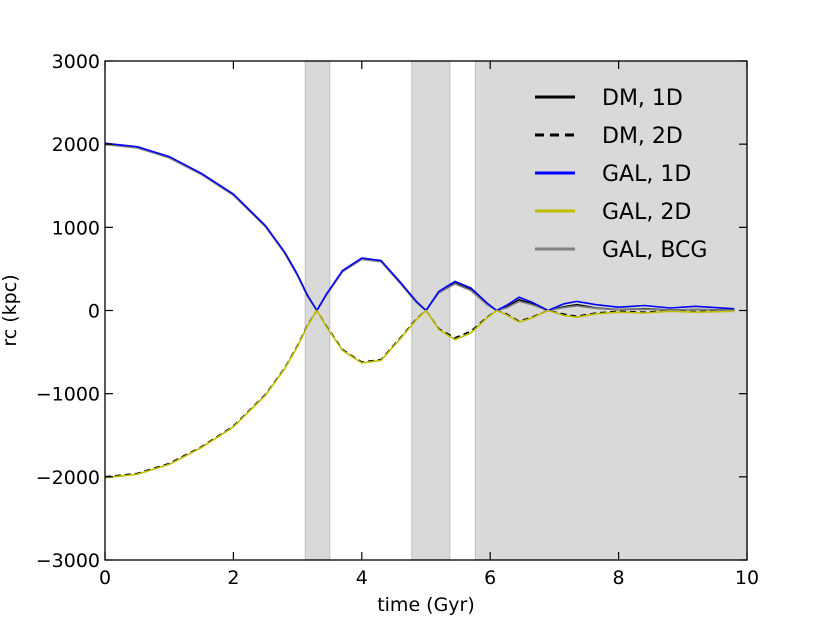  I want to click on y-tick-label: 0, so click(94, 312).